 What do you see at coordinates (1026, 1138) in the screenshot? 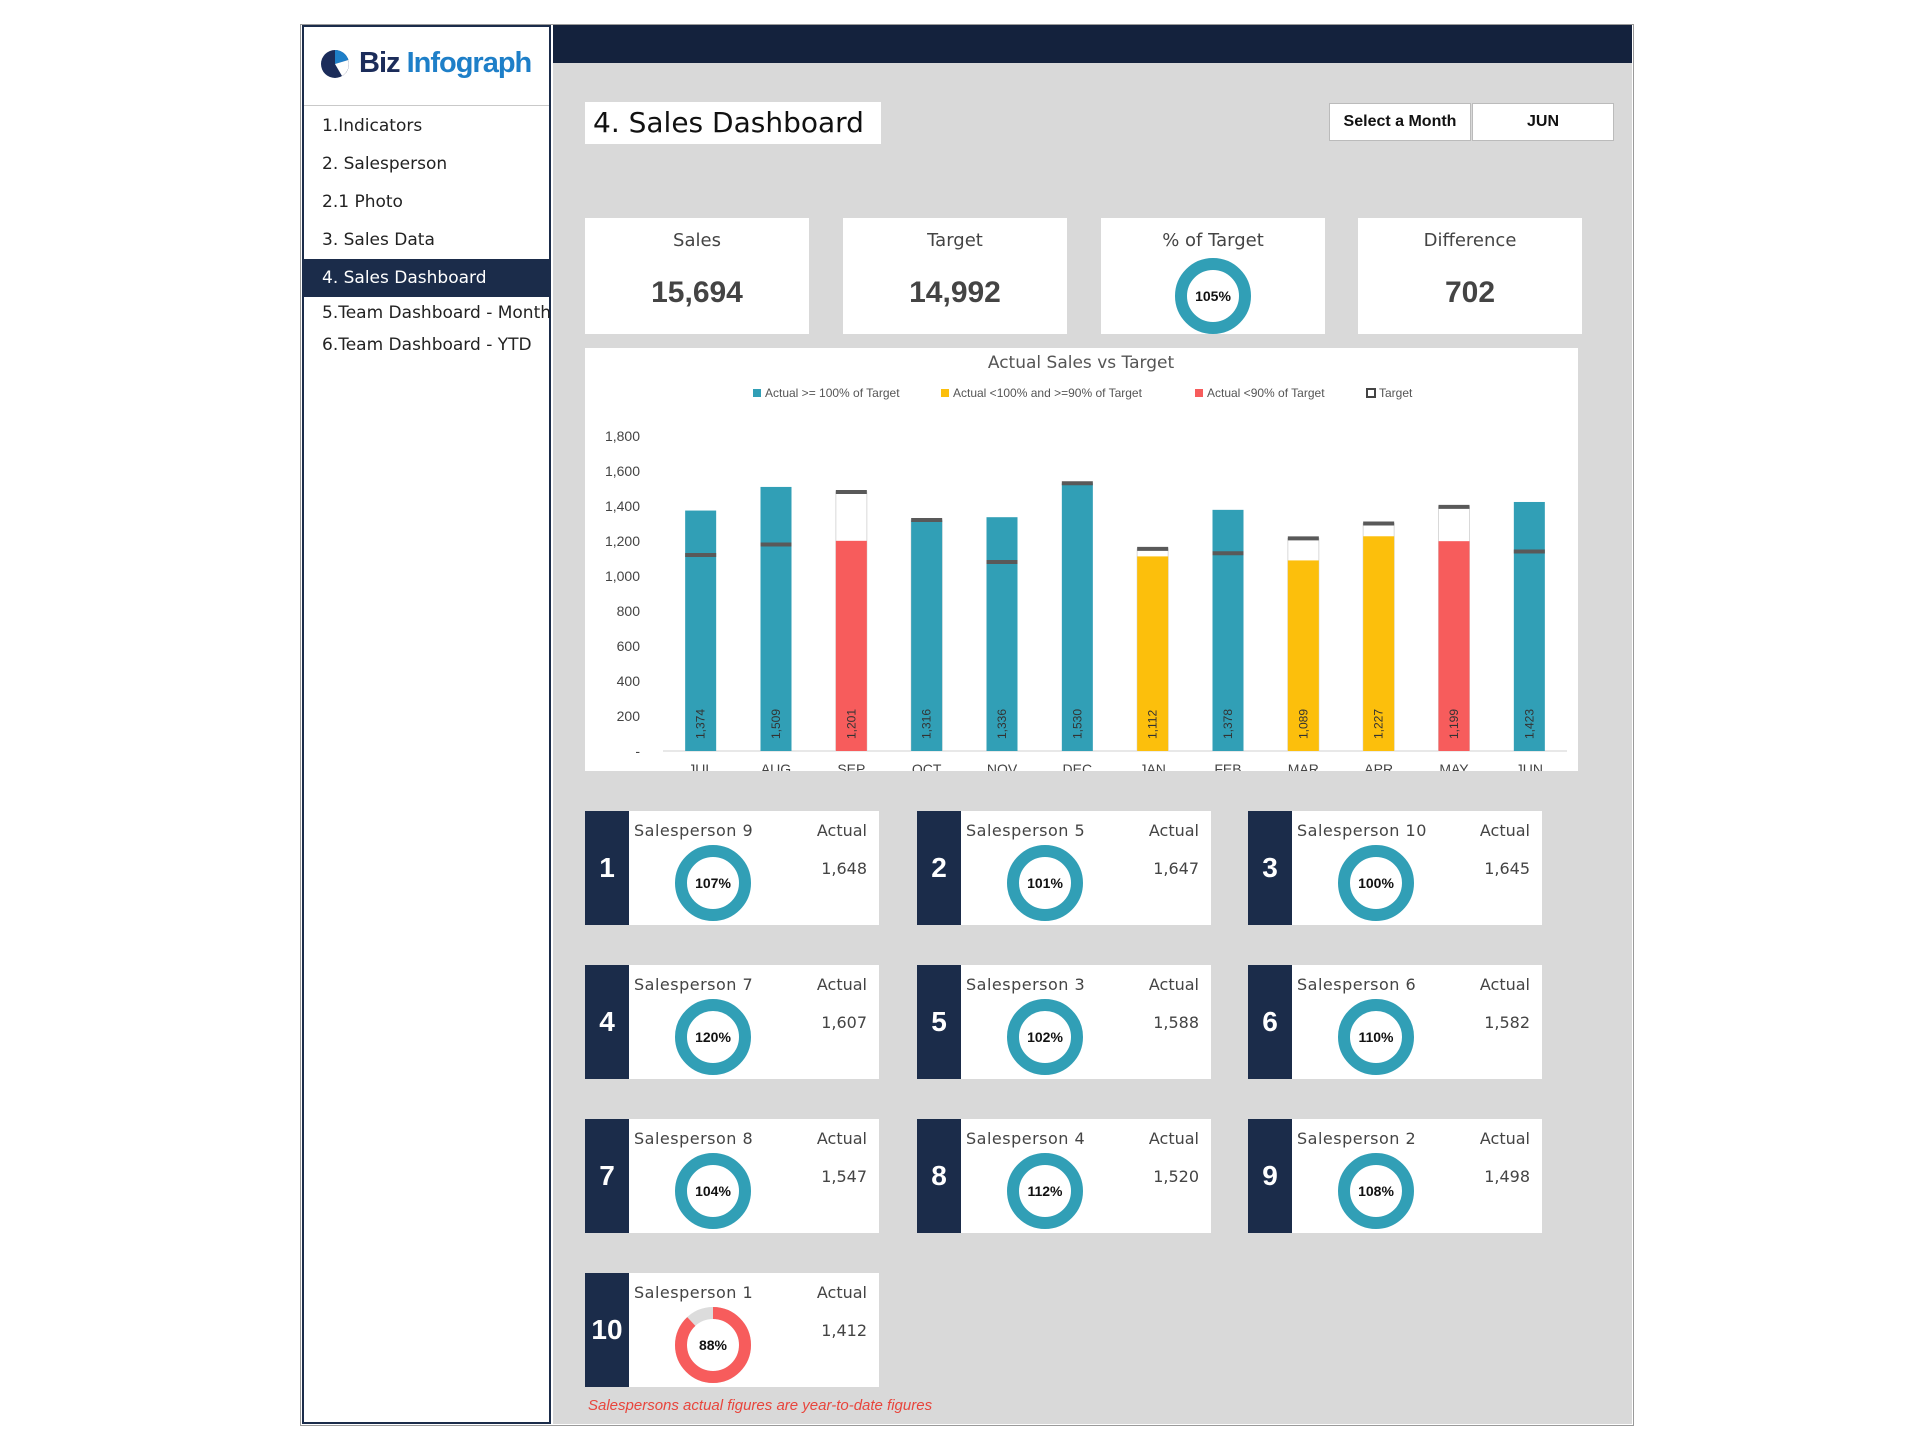
I see `salesperson-name: Salesperson 4` at bounding box center [1026, 1138].